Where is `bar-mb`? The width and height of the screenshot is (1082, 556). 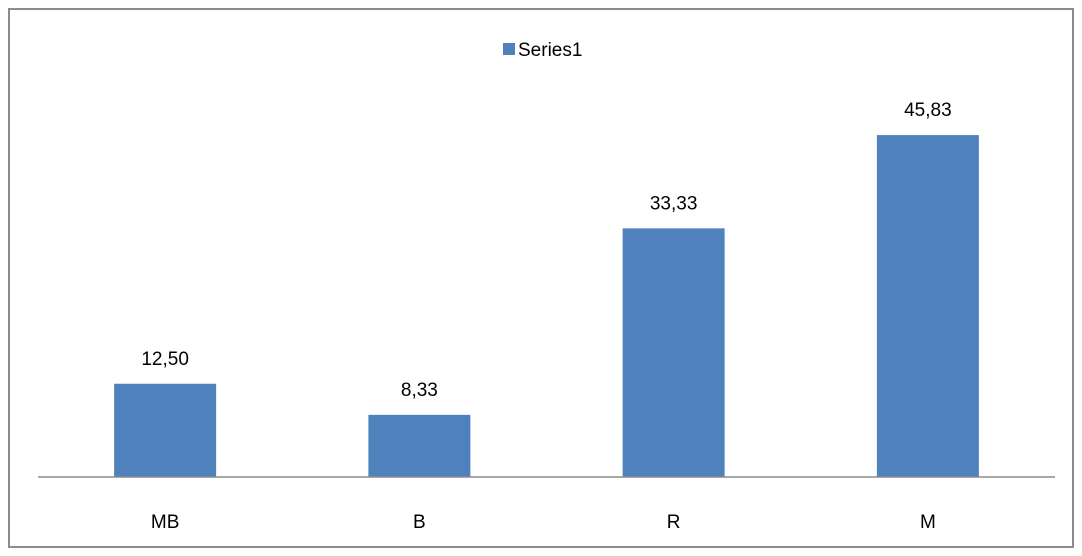 bar-mb is located at coordinates (165, 430).